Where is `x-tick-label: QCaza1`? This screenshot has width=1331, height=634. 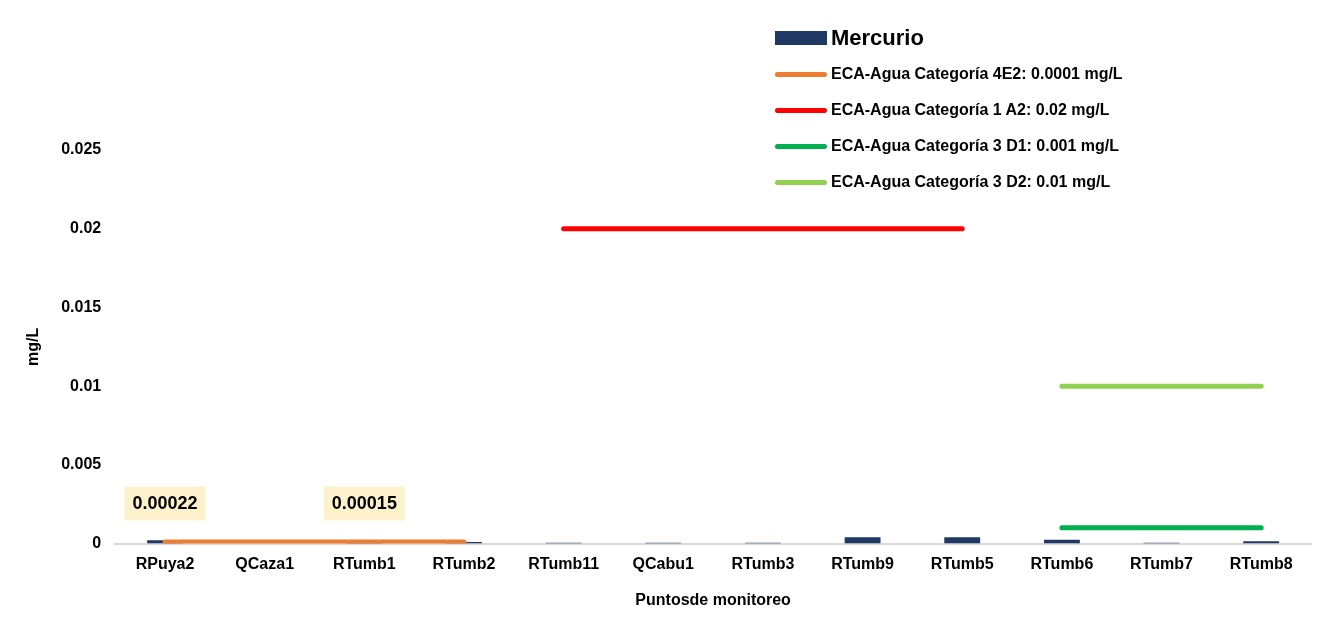 x-tick-label: QCaza1 is located at coordinates (265, 563).